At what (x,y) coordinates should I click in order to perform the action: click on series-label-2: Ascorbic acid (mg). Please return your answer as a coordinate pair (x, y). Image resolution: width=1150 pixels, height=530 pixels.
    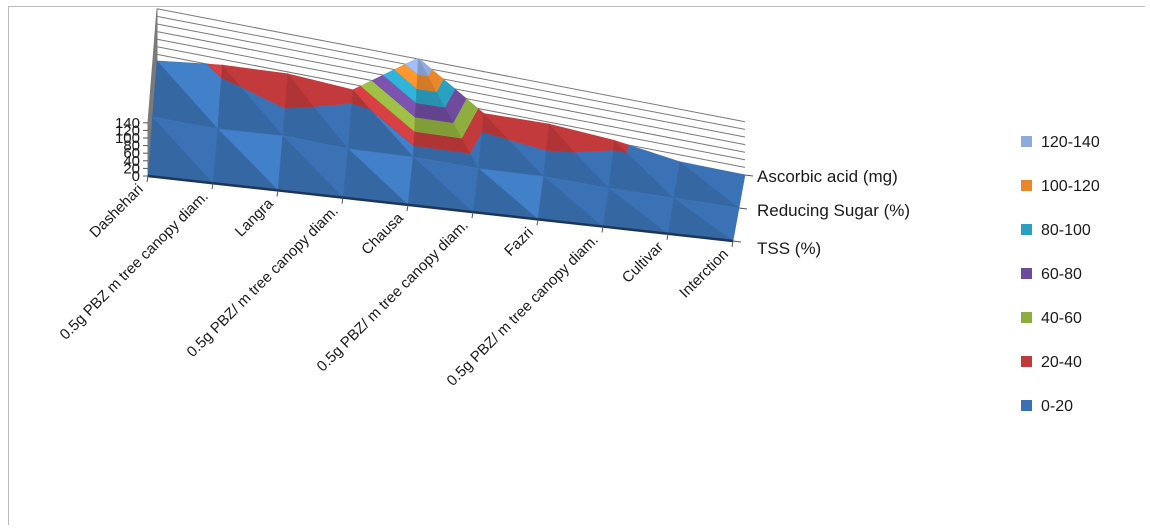
    Looking at the image, I should click on (827, 176).